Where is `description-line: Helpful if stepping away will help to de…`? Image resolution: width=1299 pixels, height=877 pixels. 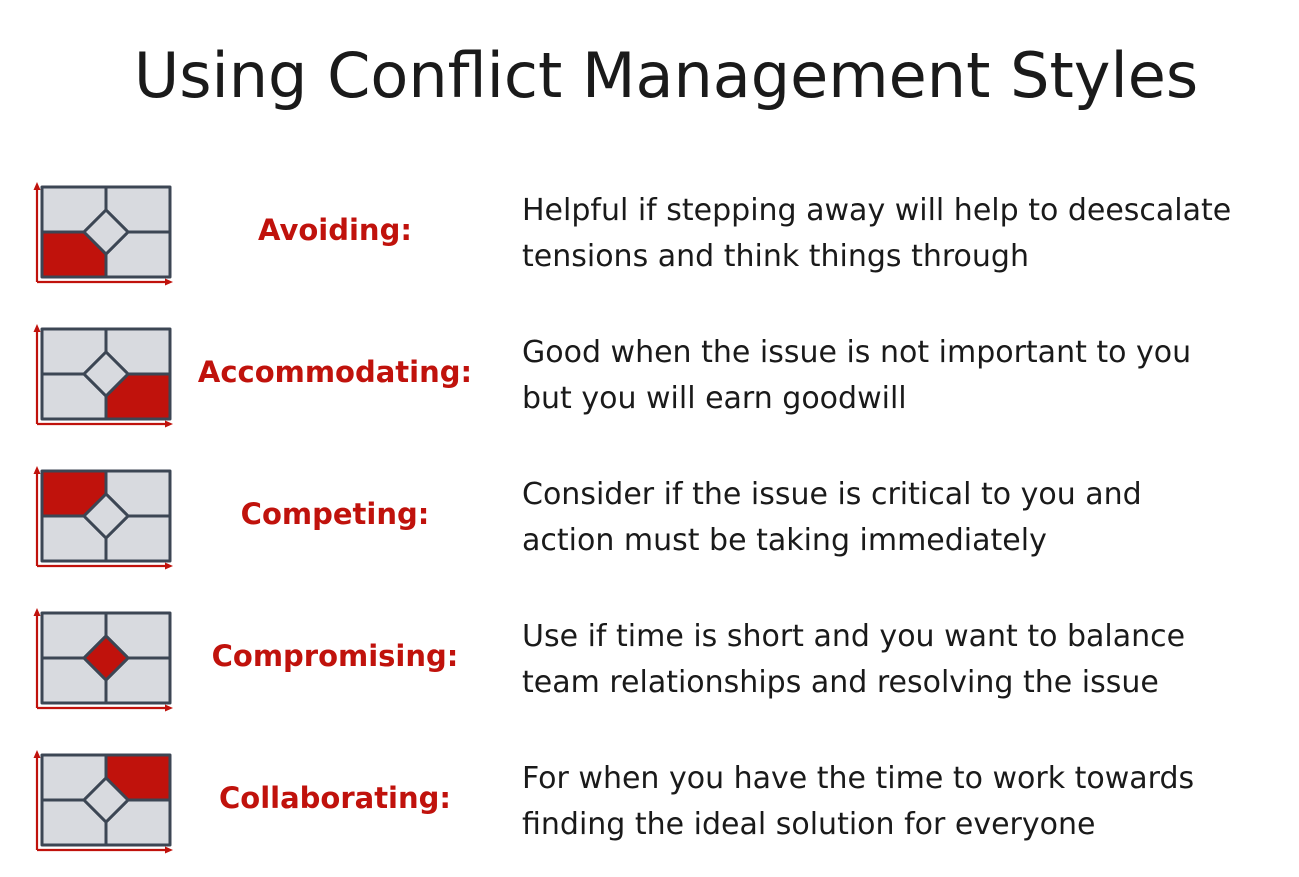 description-line: Helpful if stepping away will help to de… is located at coordinates (877, 210).